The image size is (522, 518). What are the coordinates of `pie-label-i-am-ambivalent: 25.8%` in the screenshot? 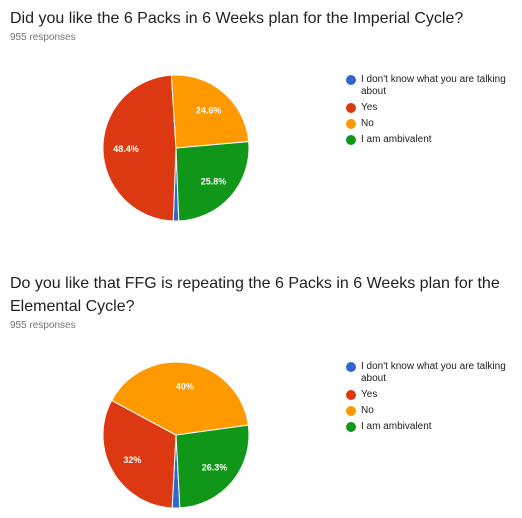 It's located at (214, 182).